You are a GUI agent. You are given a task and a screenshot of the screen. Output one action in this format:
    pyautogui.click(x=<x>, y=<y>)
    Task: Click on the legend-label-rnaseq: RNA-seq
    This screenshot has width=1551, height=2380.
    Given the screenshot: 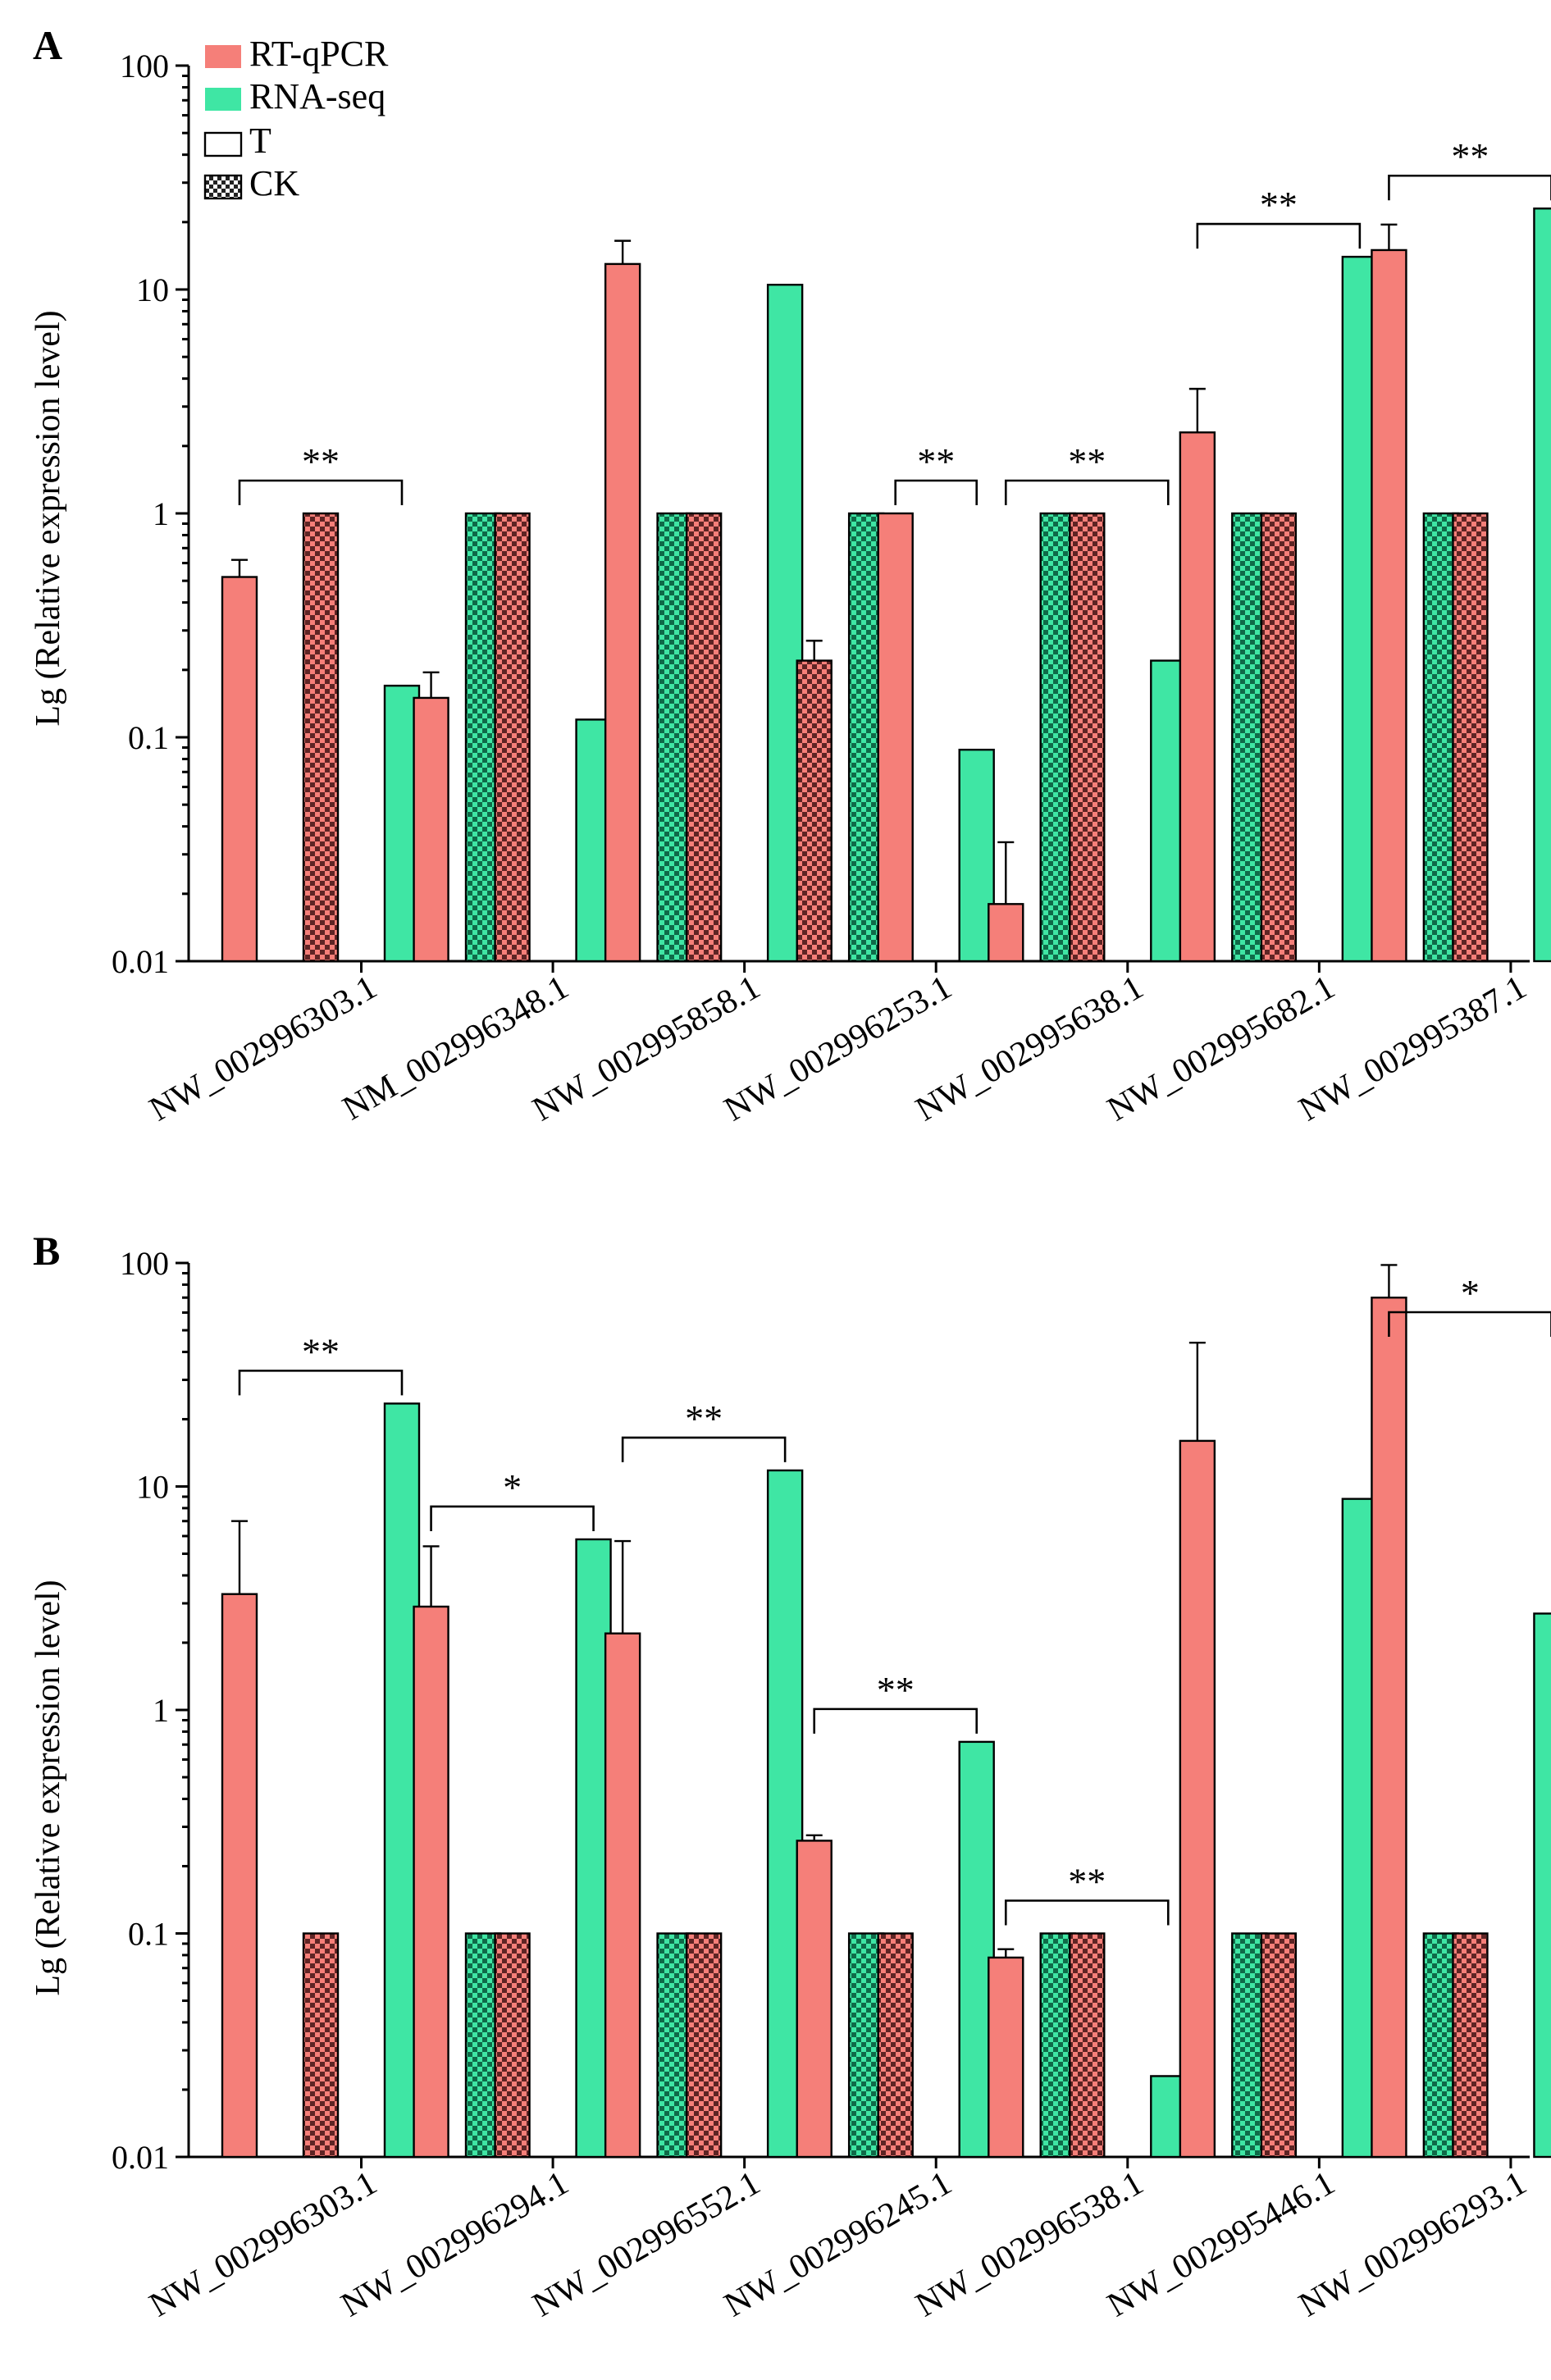 What is the action you would take?
    pyautogui.click(x=317, y=96)
    